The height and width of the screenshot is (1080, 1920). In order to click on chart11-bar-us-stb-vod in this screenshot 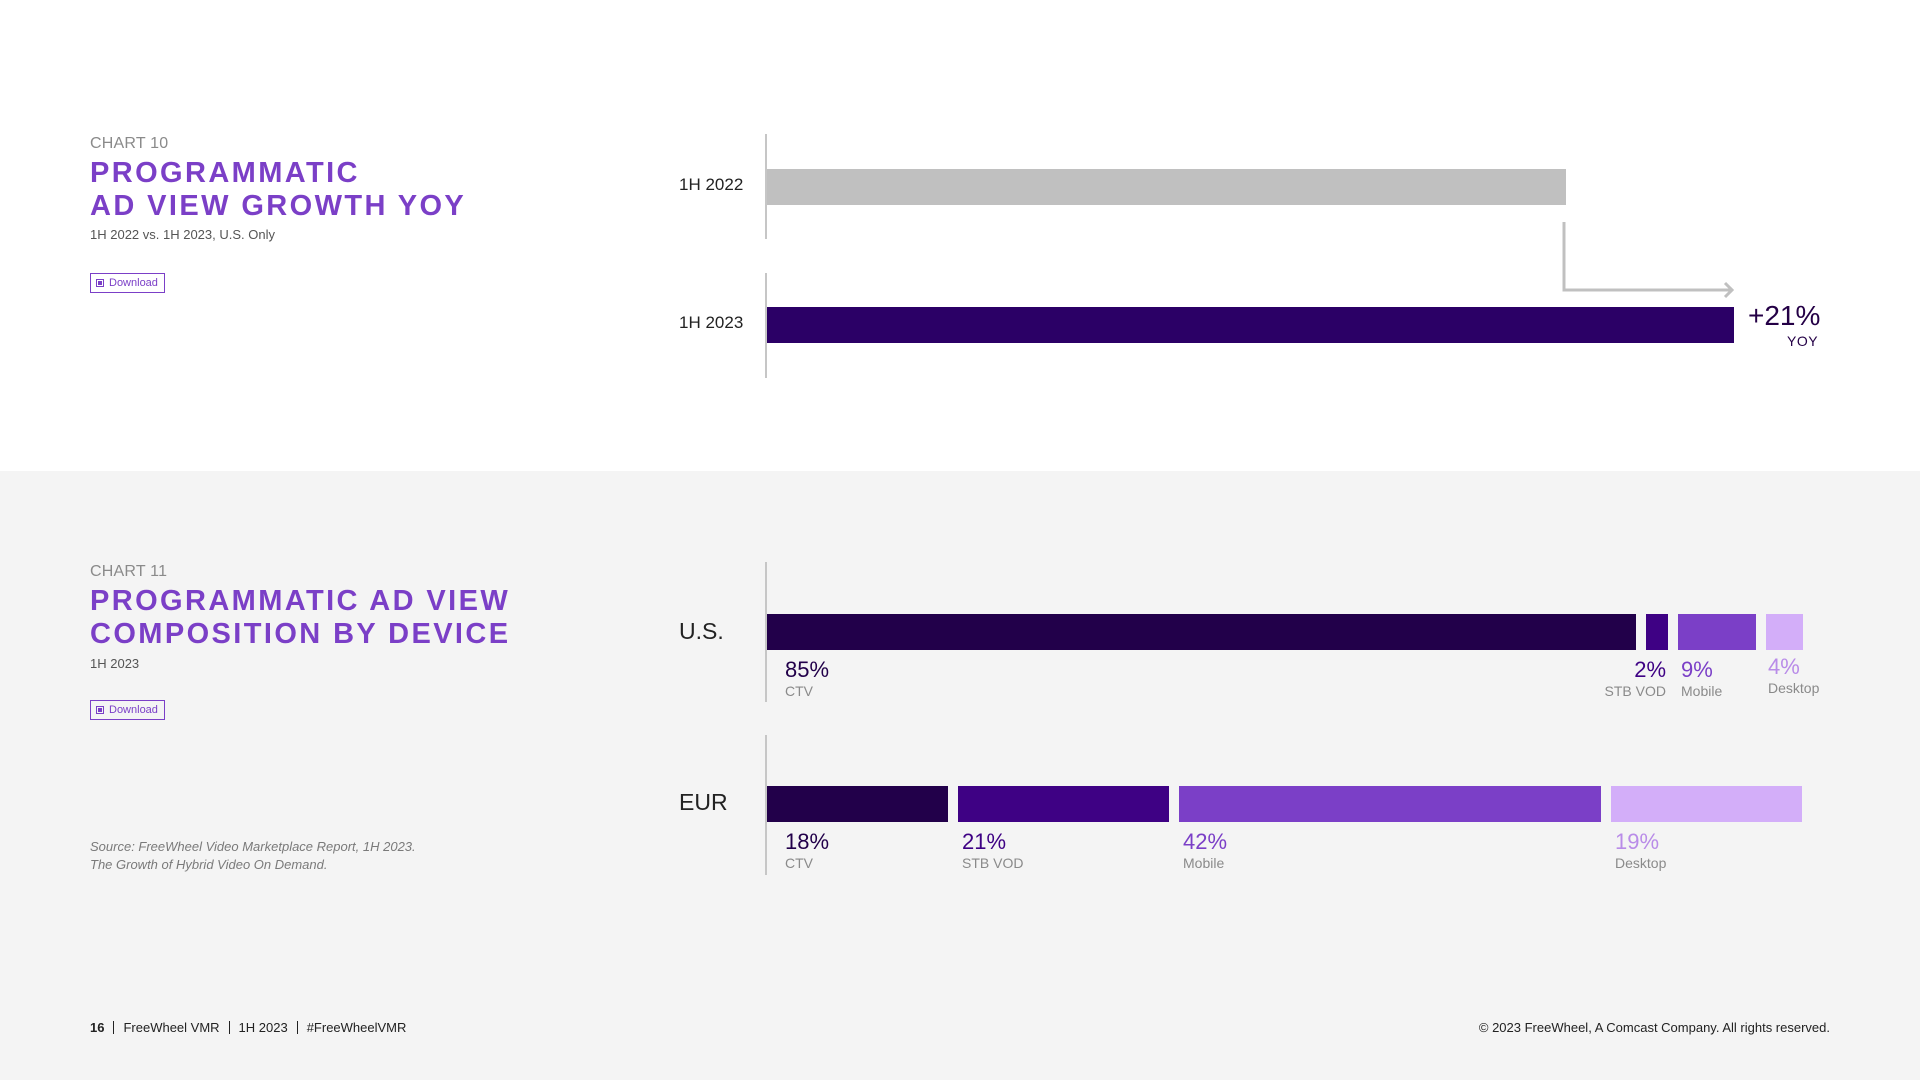, I will do `click(1657, 632)`.